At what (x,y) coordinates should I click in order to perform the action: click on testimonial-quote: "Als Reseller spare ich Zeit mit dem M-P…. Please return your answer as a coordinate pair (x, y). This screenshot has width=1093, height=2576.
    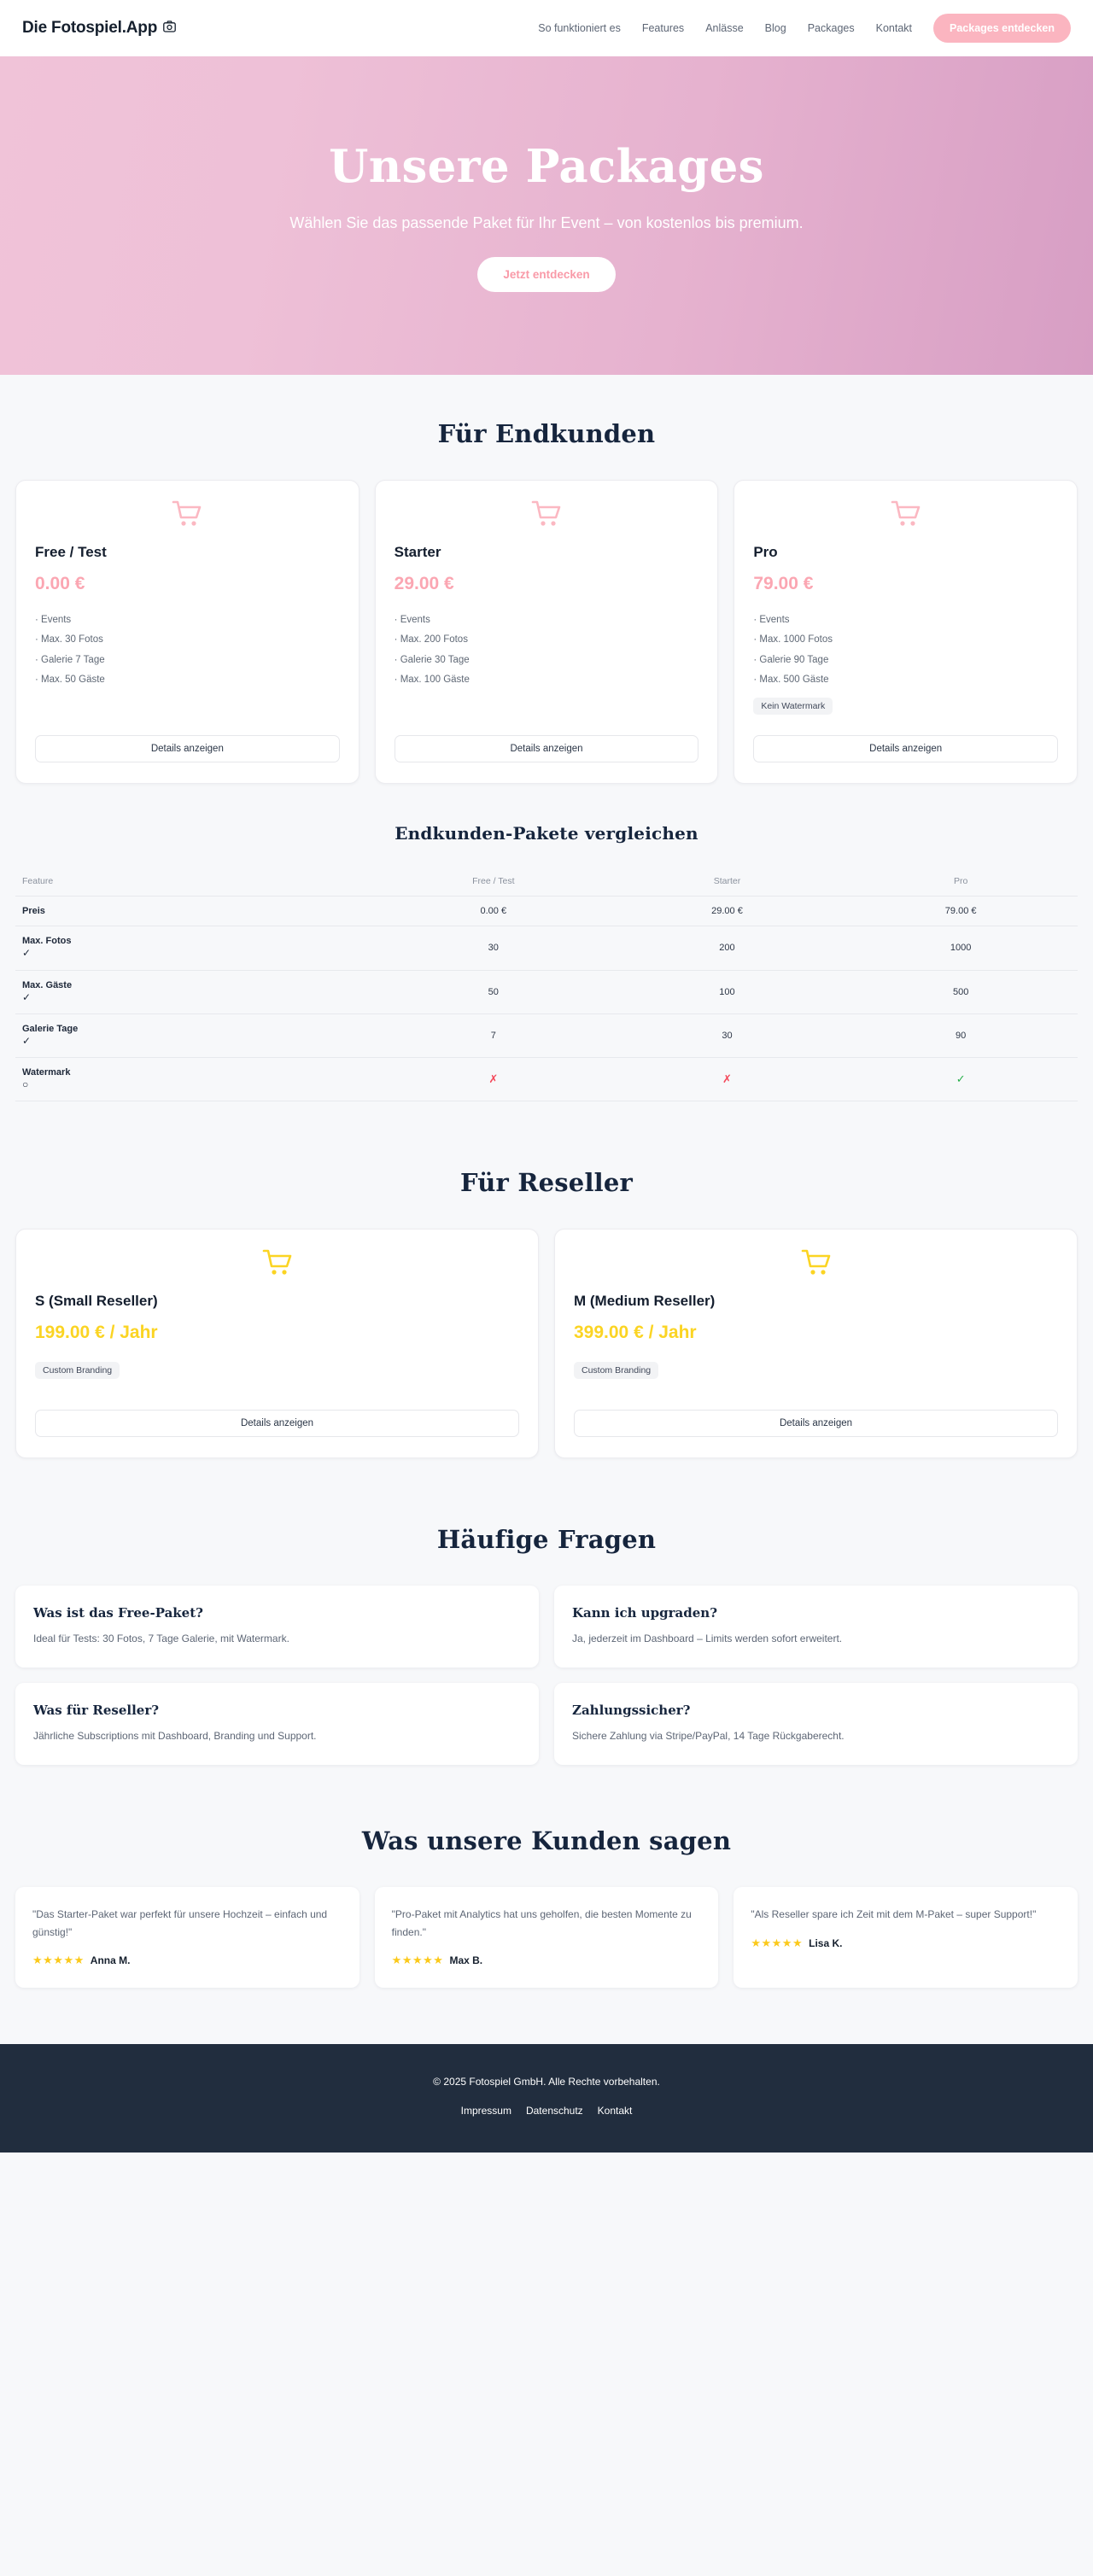
    Looking at the image, I should click on (894, 1914).